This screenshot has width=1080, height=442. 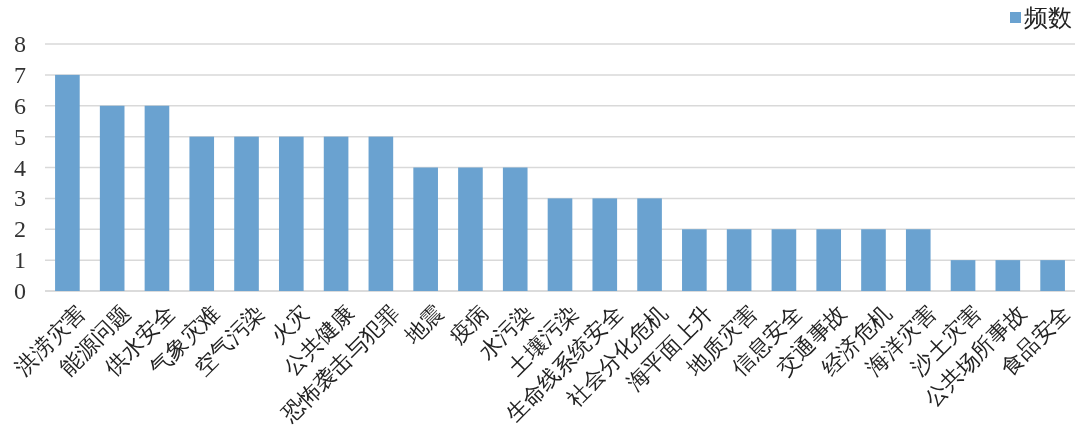 I want to click on y-tick-label: 4, so click(x=20, y=167).